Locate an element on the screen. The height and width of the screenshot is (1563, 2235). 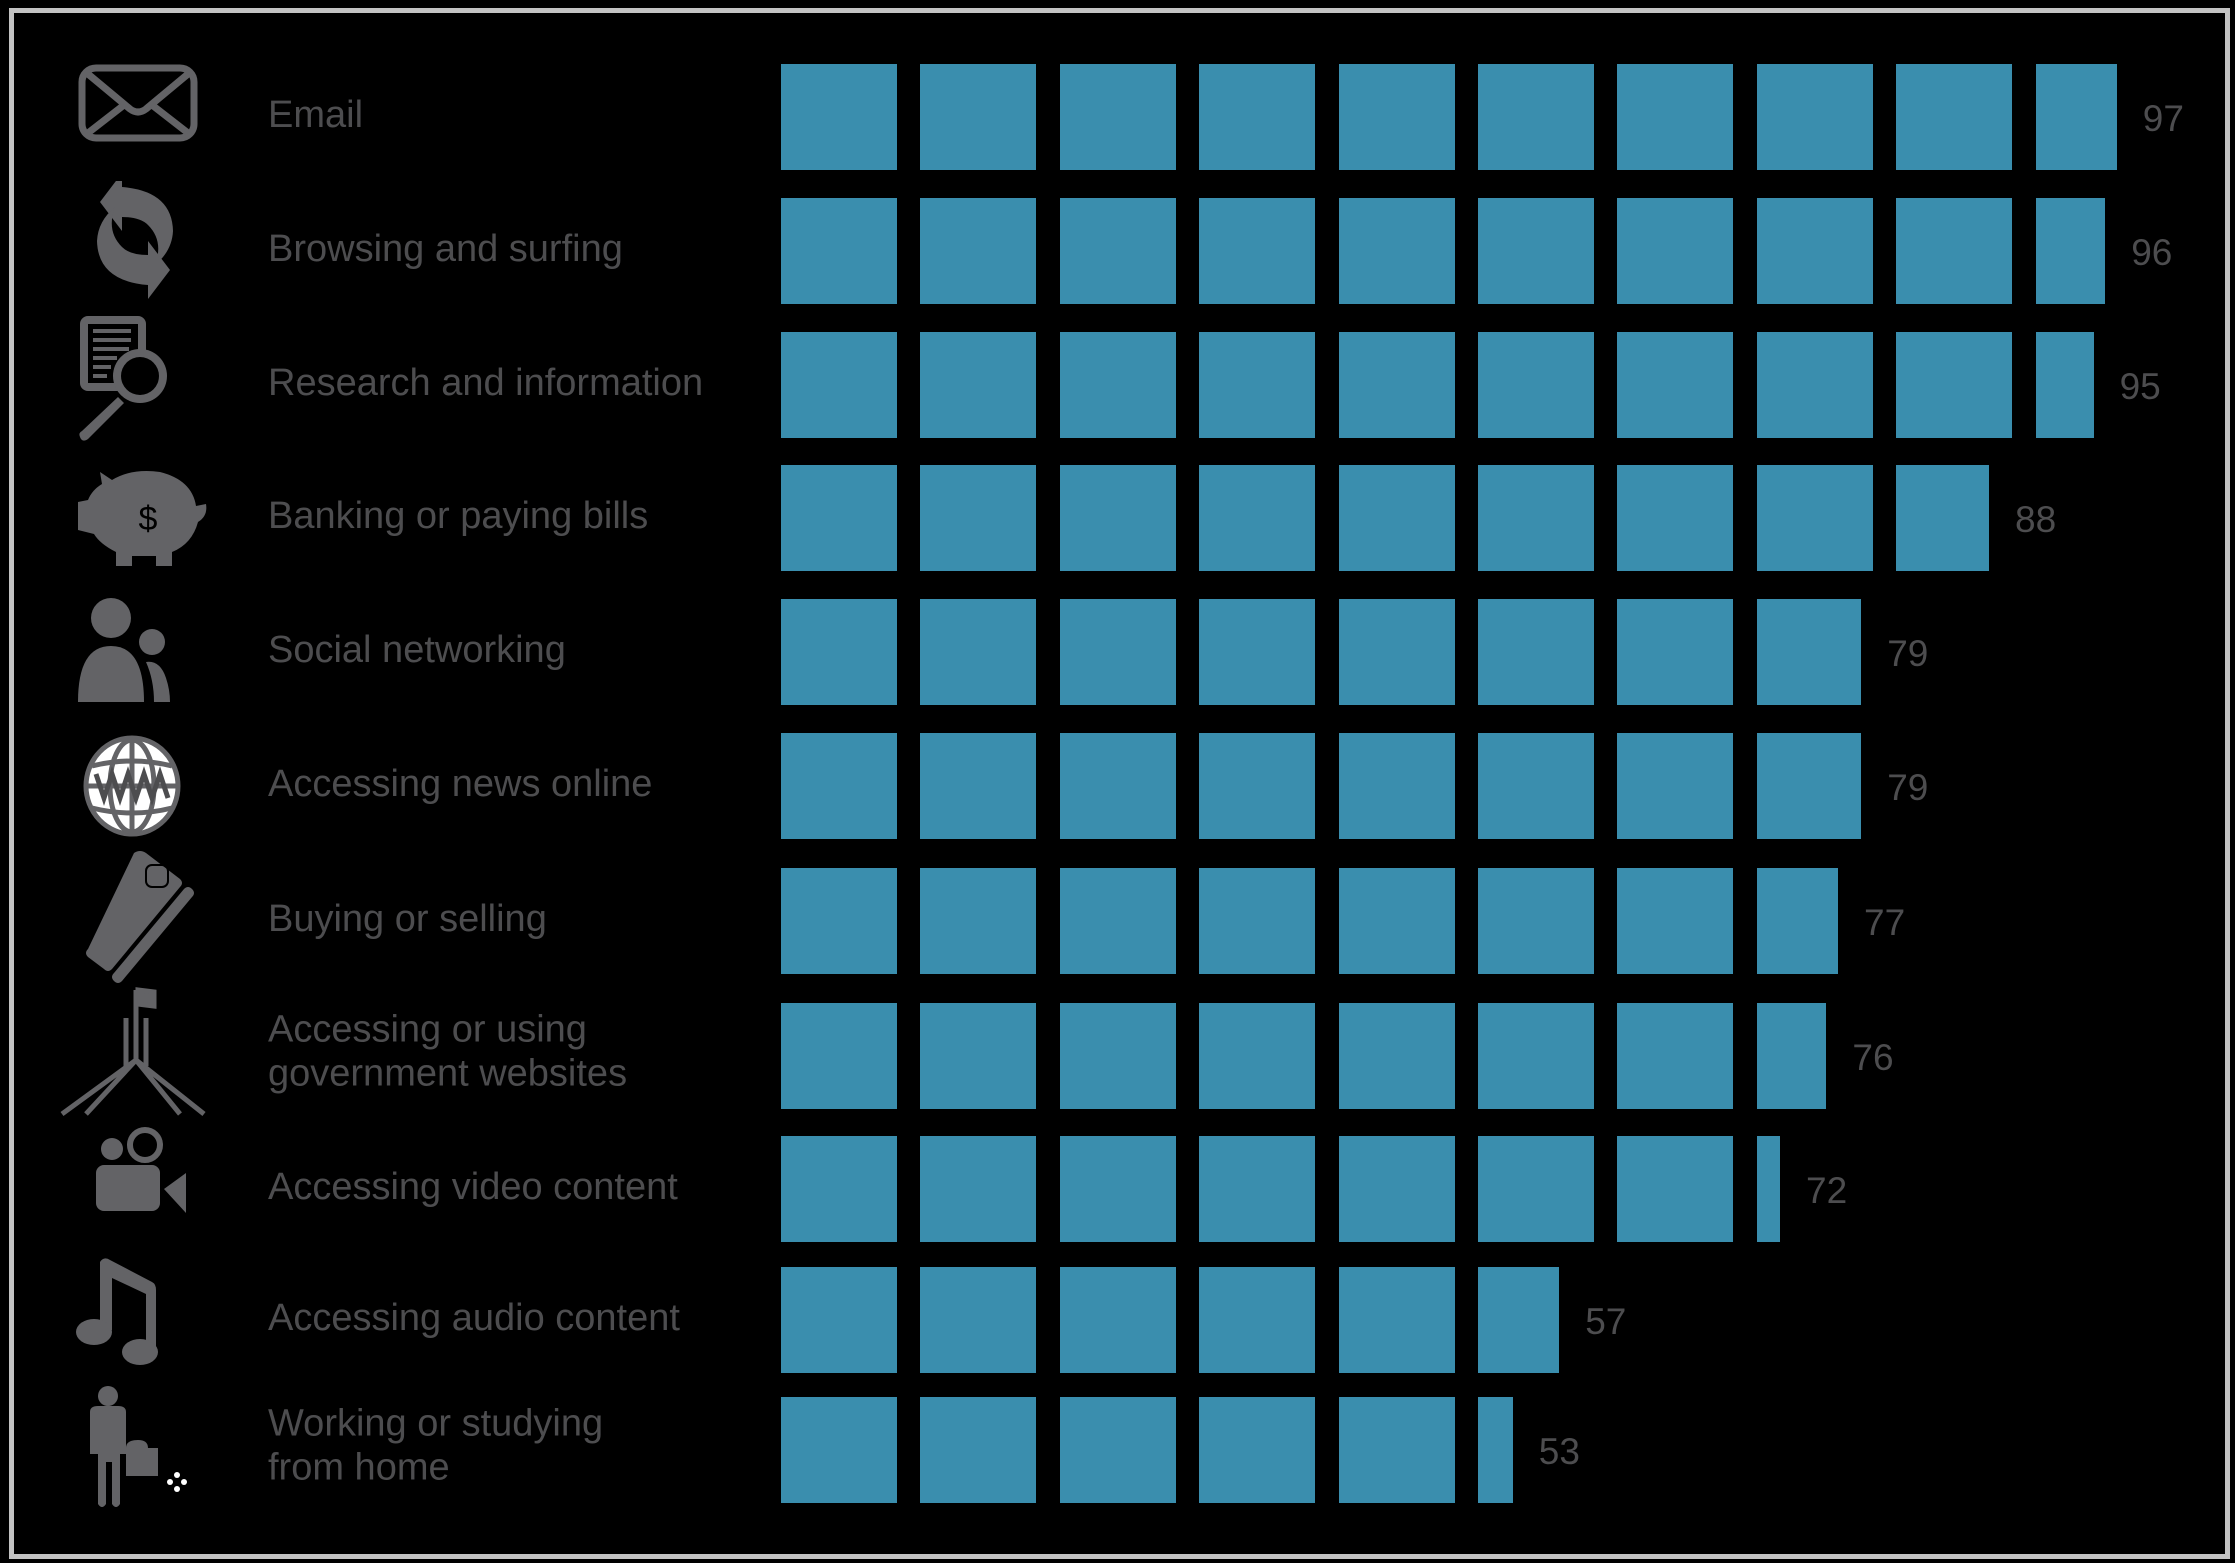
category-label: Email is located at coordinates (315, 115).